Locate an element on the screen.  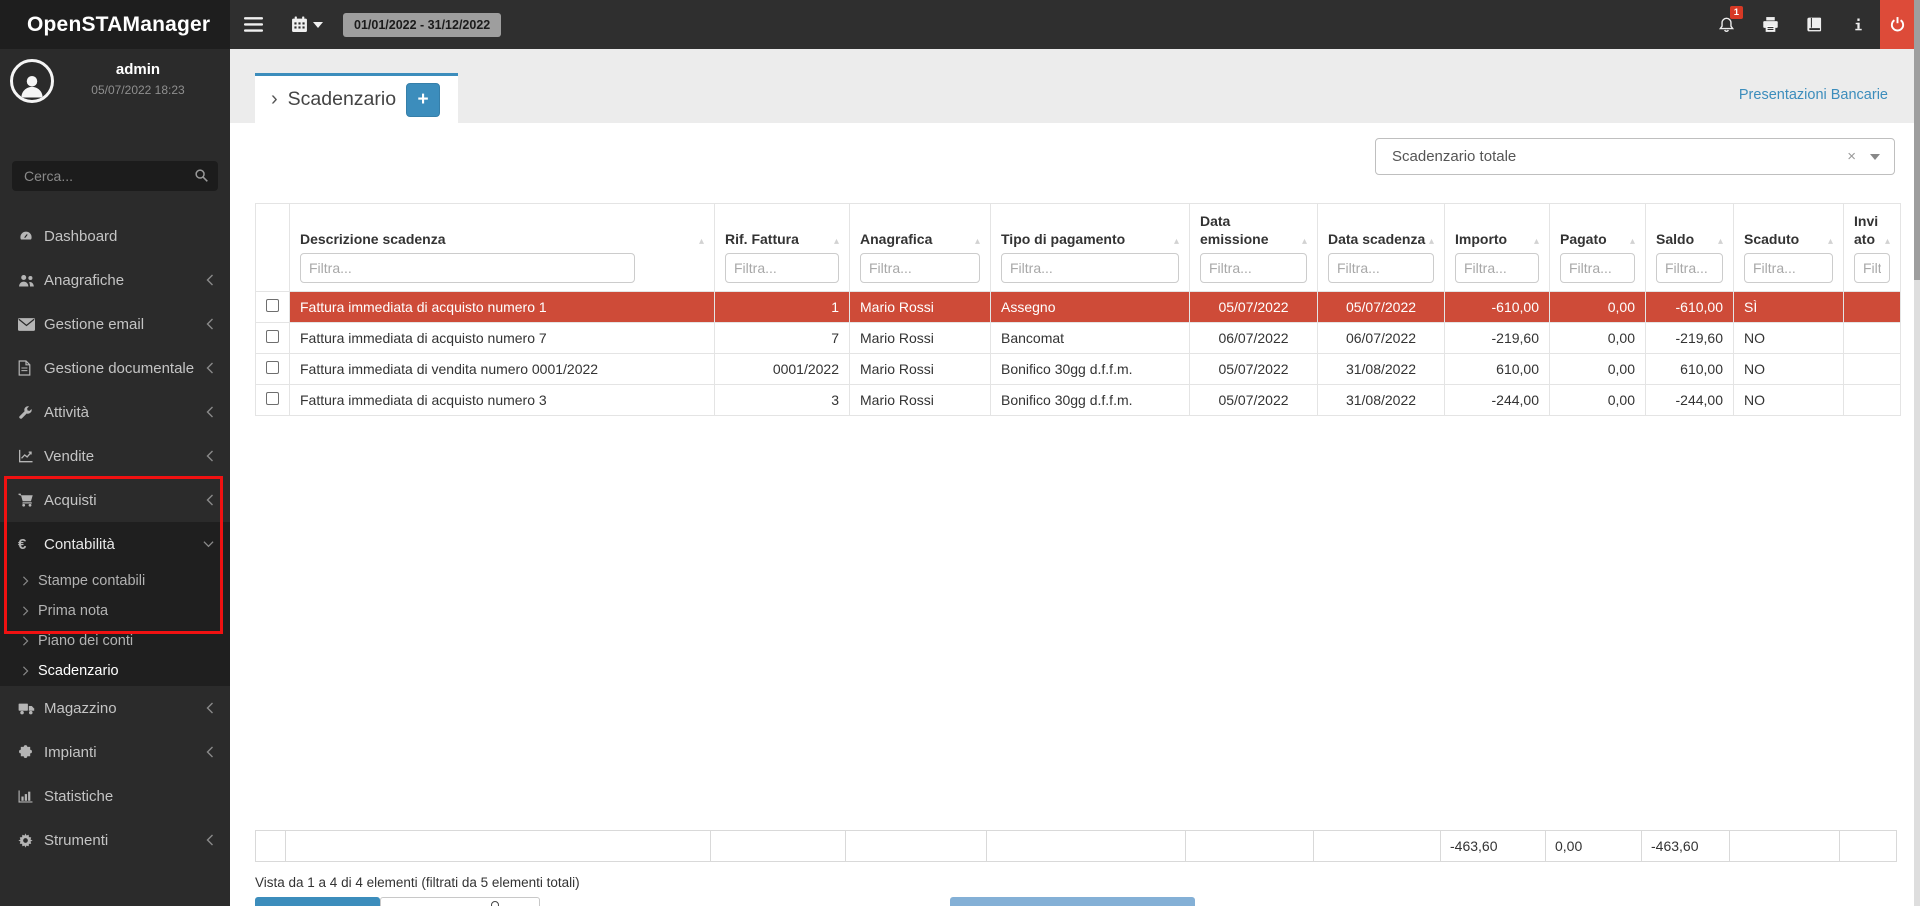
column-header-descrizione-scadenza: Descrizione scadenza ▴ is located at coordinates (502, 247).